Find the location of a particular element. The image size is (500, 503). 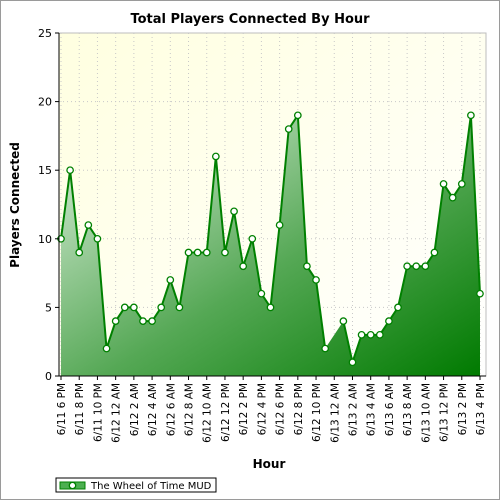

y-tick-label: 25 is located at coordinates (45, 33).